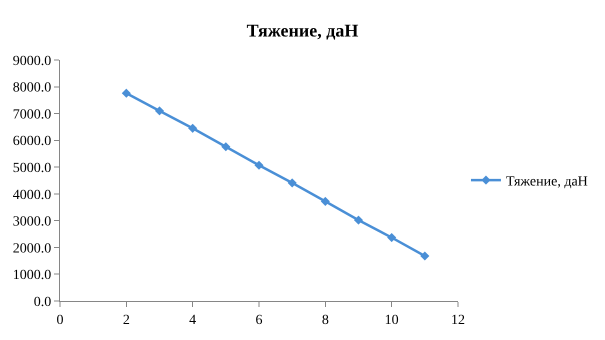 The height and width of the screenshot is (340, 605). Describe the element at coordinates (32, 276) in the screenshot. I see `y-tick-label: 1000.0` at that location.